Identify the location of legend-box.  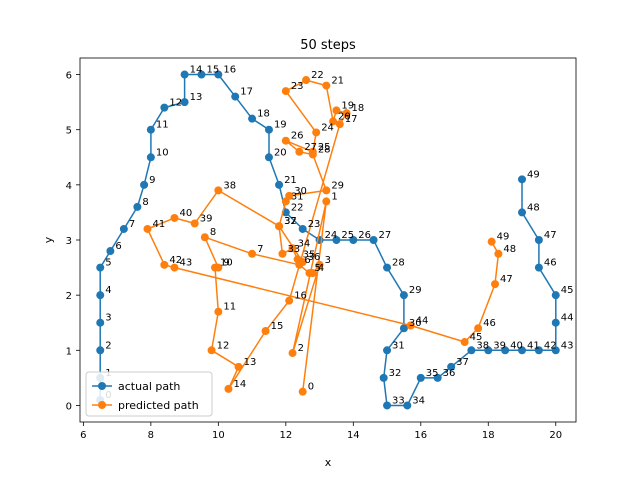
(149, 394).